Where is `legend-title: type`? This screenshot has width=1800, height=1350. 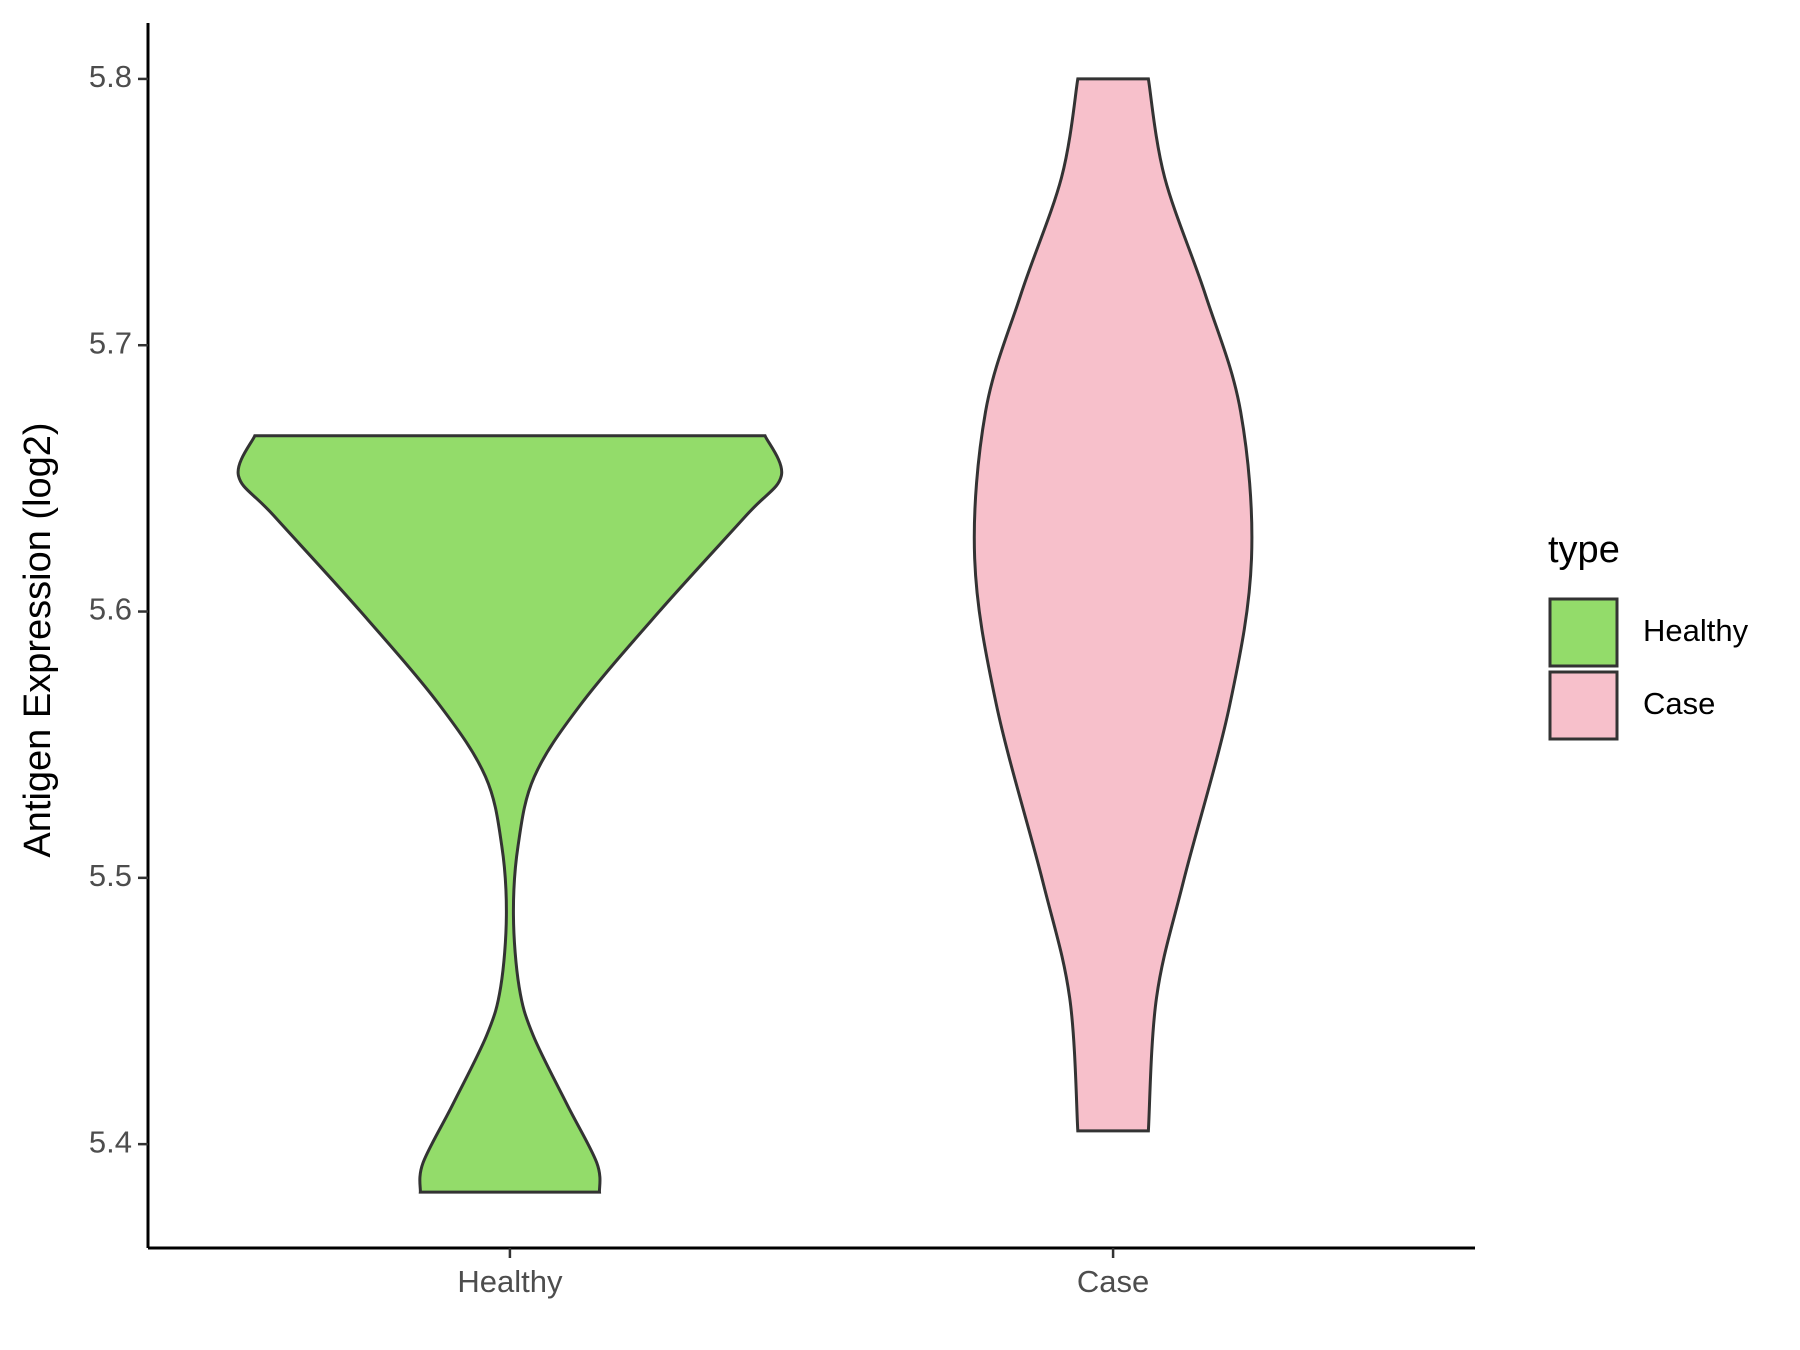
legend-title: type is located at coordinates (1584, 550).